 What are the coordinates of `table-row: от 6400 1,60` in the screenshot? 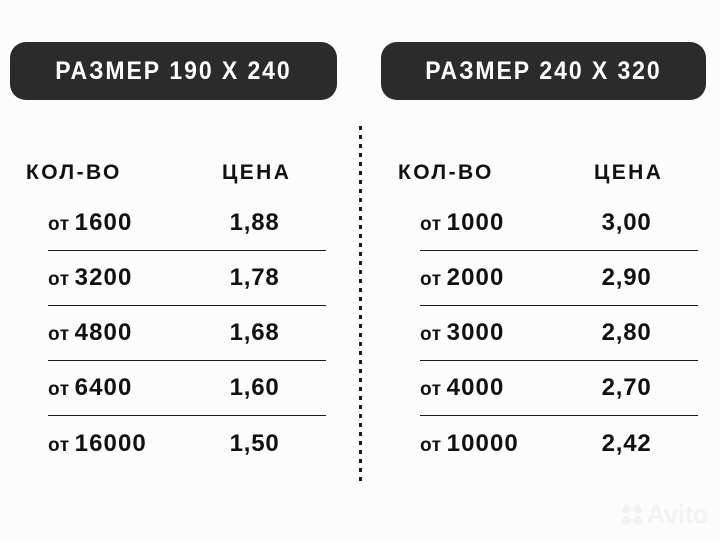 It's located at (187, 388).